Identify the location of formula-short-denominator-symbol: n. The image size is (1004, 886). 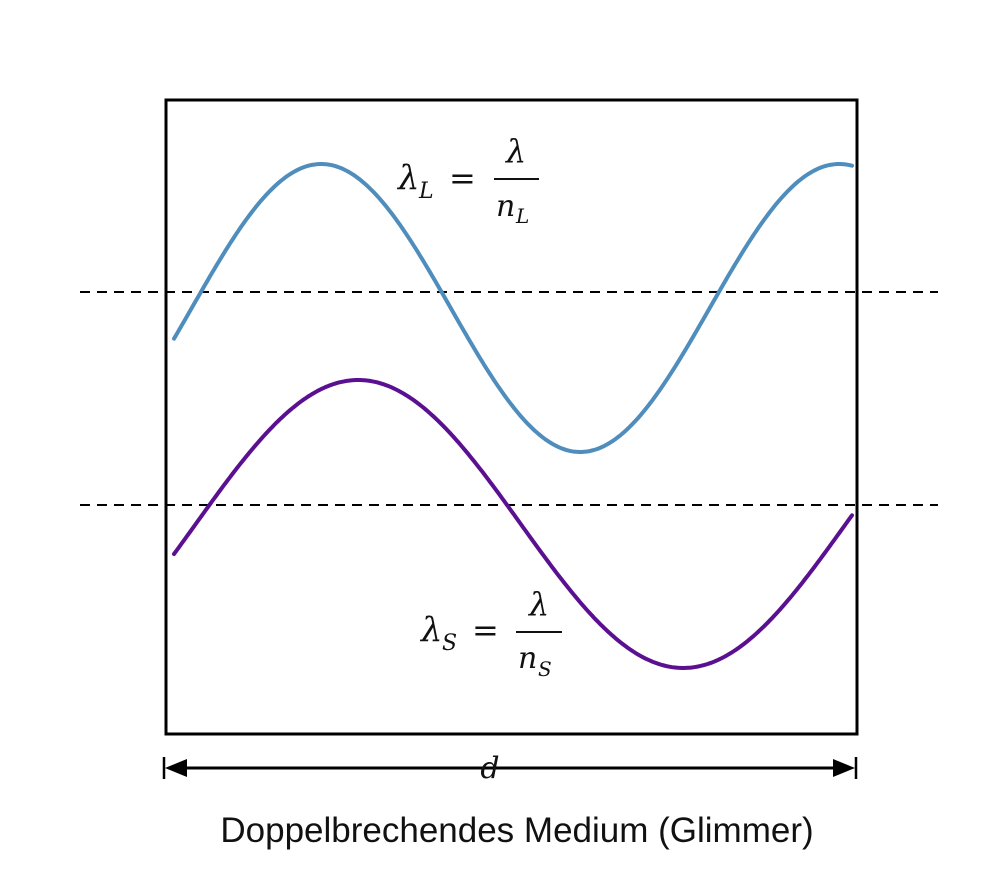
(527, 658).